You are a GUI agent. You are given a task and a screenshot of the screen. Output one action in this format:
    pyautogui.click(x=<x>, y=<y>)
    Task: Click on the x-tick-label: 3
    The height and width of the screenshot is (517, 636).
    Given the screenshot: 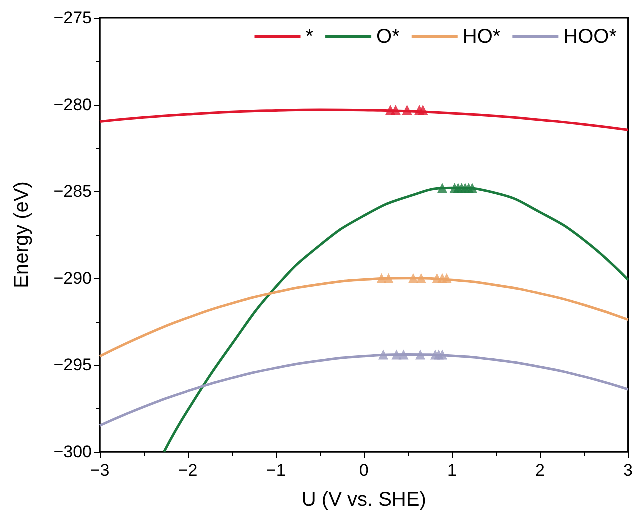 What is the action you would take?
    pyautogui.click(x=629, y=470)
    